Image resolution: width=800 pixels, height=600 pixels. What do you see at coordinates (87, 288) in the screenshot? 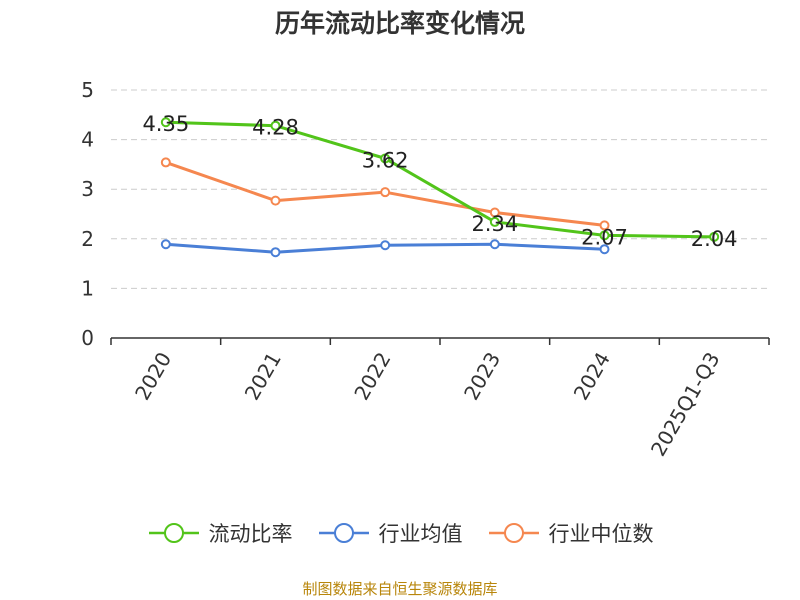
I see `y-tick-label: 1` at bounding box center [87, 288].